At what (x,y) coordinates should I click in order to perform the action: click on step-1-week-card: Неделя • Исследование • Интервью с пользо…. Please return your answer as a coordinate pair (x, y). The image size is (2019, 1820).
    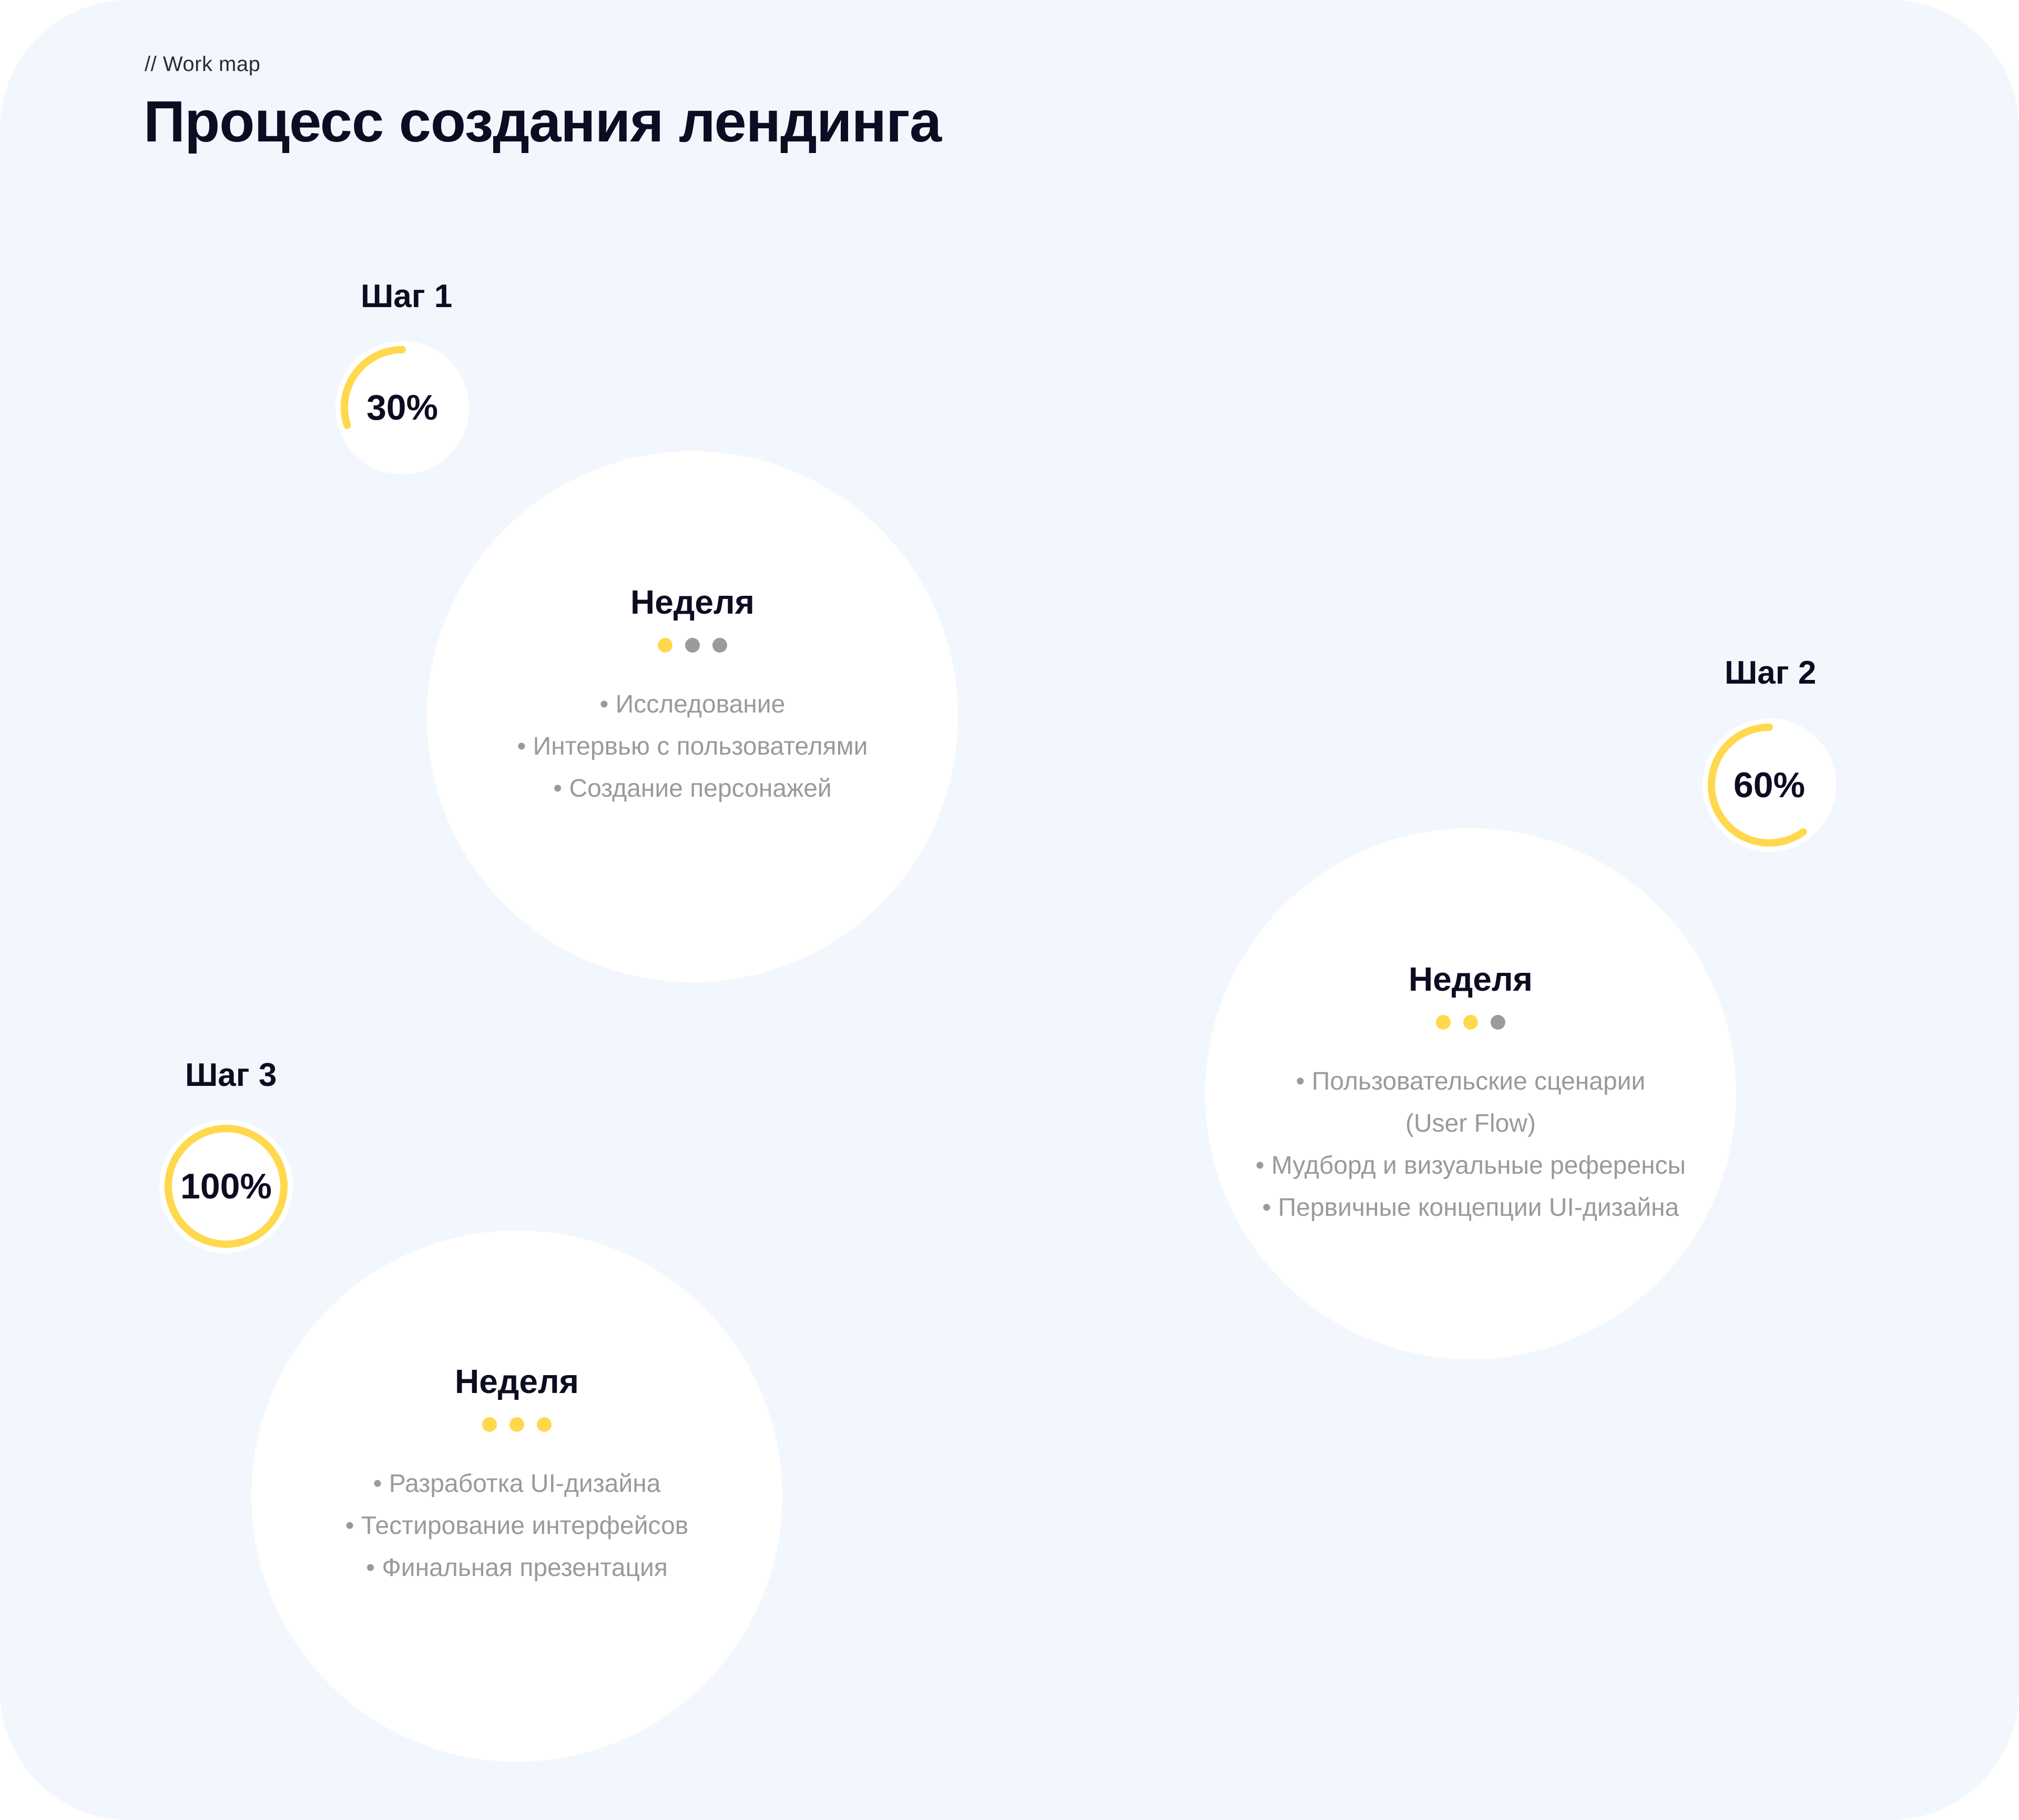
    Looking at the image, I should click on (692, 716).